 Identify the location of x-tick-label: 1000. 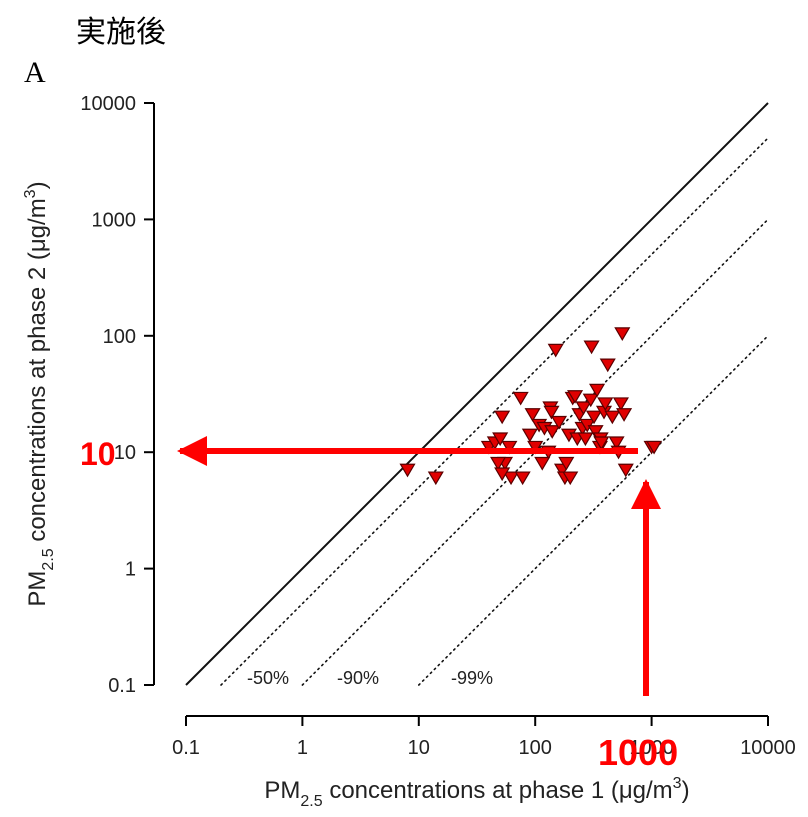
(651, 748).